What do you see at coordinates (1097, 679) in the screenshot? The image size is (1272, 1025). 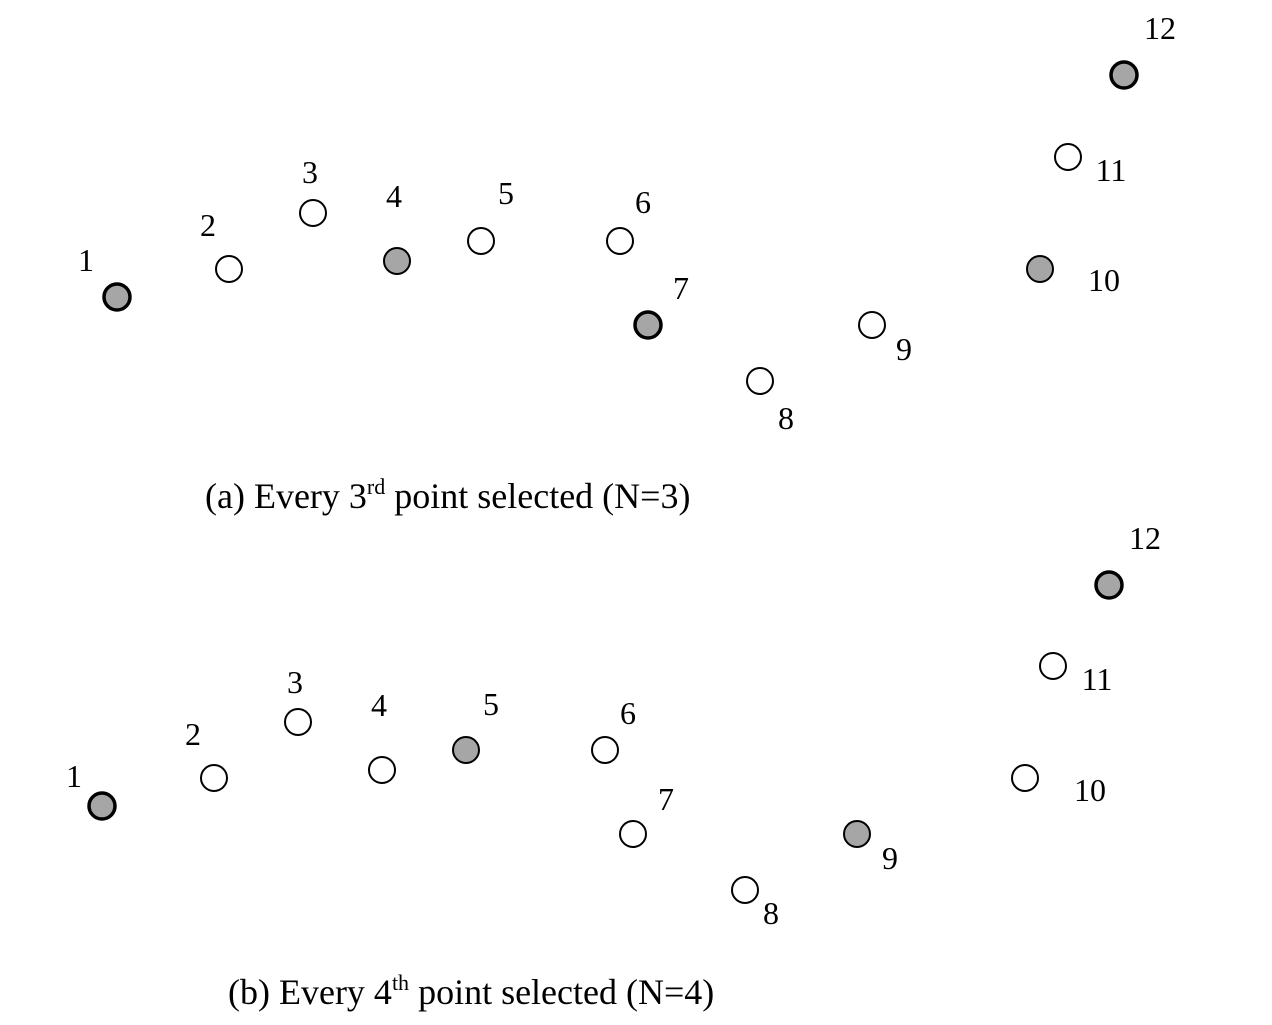 I see `point-label-b-11: 11` at bounding box center [1097, 679].